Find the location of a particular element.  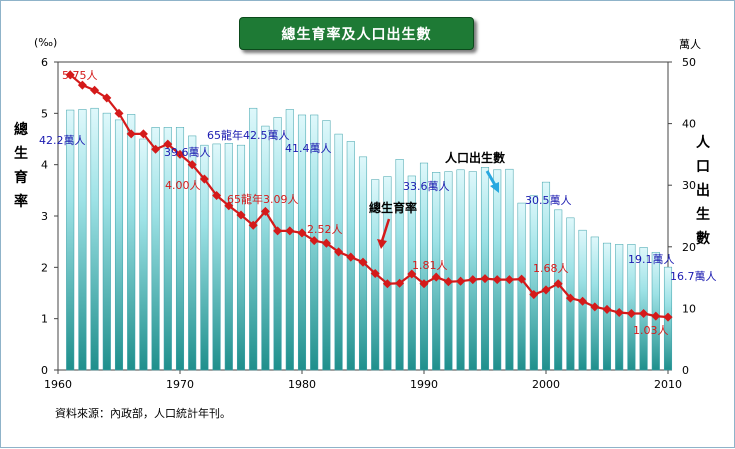

data-label: 33.6萬人 is located at coordinates (426, 186).